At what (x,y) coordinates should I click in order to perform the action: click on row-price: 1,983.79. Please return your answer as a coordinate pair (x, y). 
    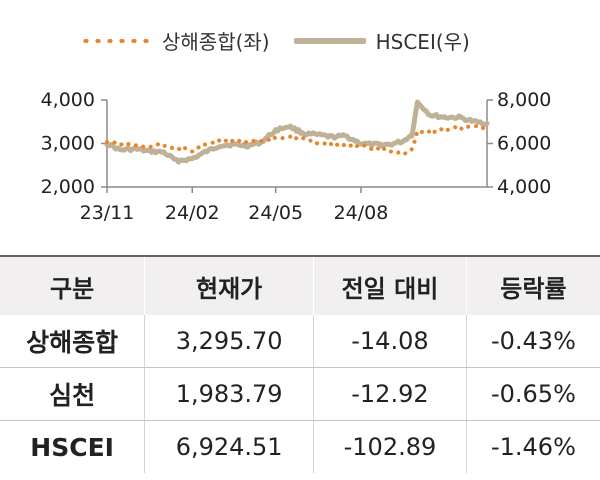
    Looking at the image, I should click on (229, 394).